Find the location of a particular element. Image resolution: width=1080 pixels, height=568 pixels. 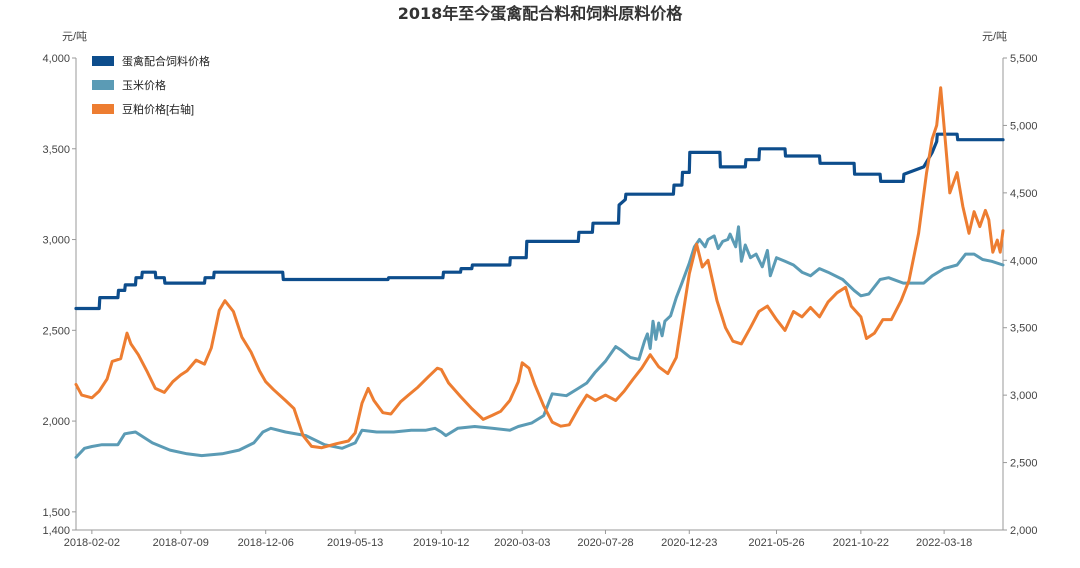

legend-swatch-soymeal is located at coordinates (103, 109).